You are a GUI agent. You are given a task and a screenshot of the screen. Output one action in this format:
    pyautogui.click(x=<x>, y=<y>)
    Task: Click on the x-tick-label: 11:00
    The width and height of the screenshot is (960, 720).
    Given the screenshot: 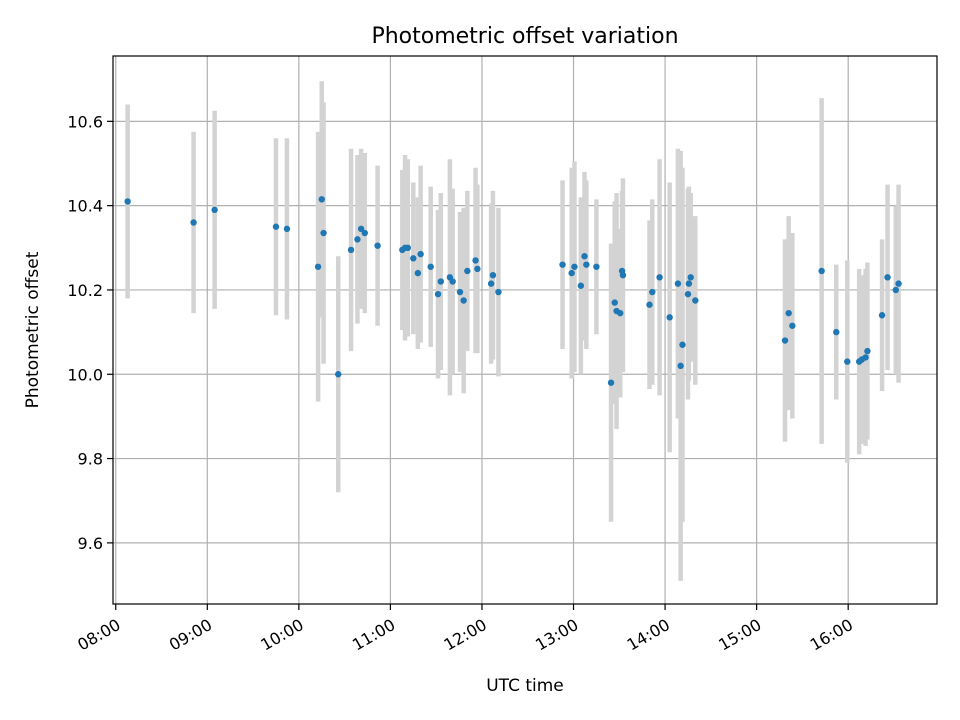 What is the action you would take?
    pyautogui.click(x=373, y=635)
    